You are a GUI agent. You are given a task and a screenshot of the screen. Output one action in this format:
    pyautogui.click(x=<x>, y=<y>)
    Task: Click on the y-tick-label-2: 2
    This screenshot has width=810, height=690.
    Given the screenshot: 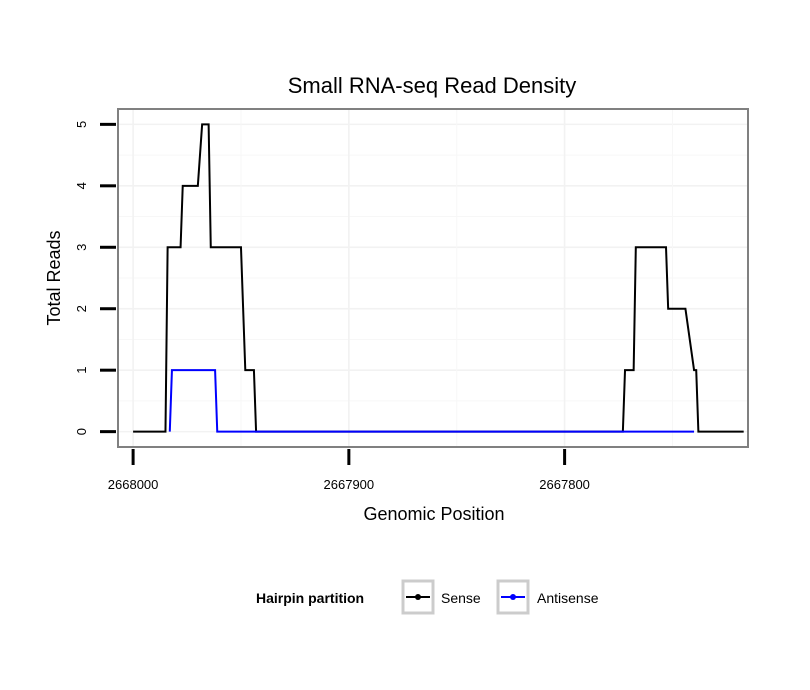 What is the action you would take?
    pyautogui.click(x=81, y=308)
    